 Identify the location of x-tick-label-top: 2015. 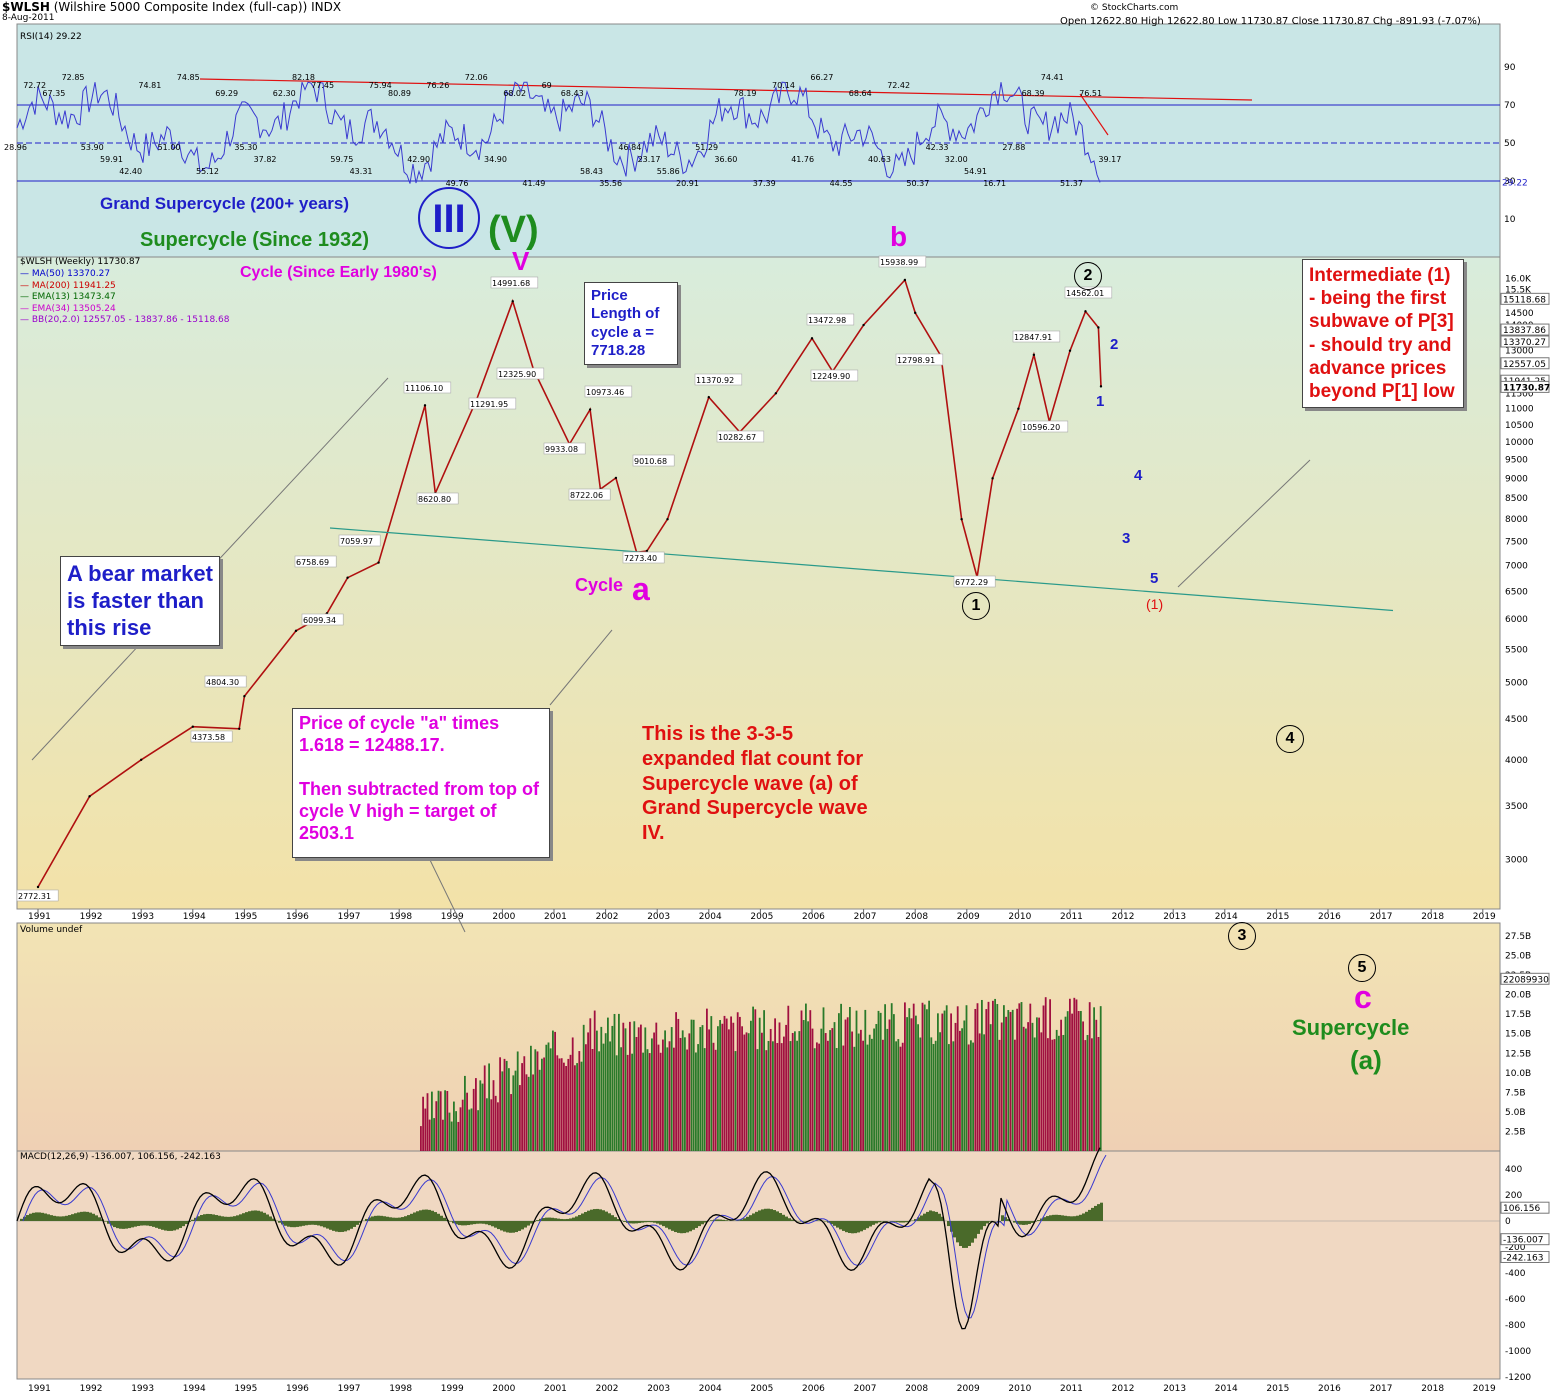
(1277, 917).